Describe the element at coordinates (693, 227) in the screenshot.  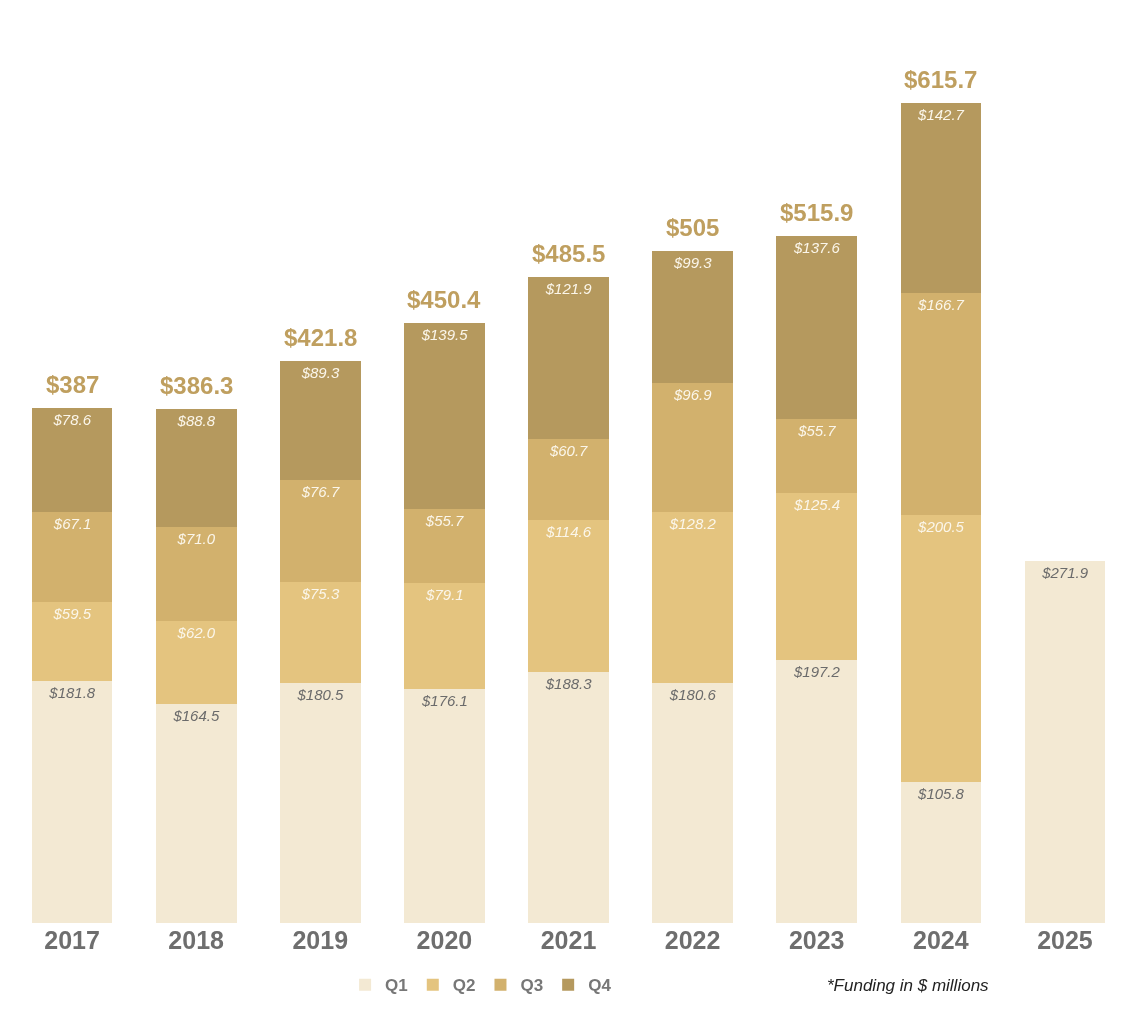
I see `total-label: $505` at that location.